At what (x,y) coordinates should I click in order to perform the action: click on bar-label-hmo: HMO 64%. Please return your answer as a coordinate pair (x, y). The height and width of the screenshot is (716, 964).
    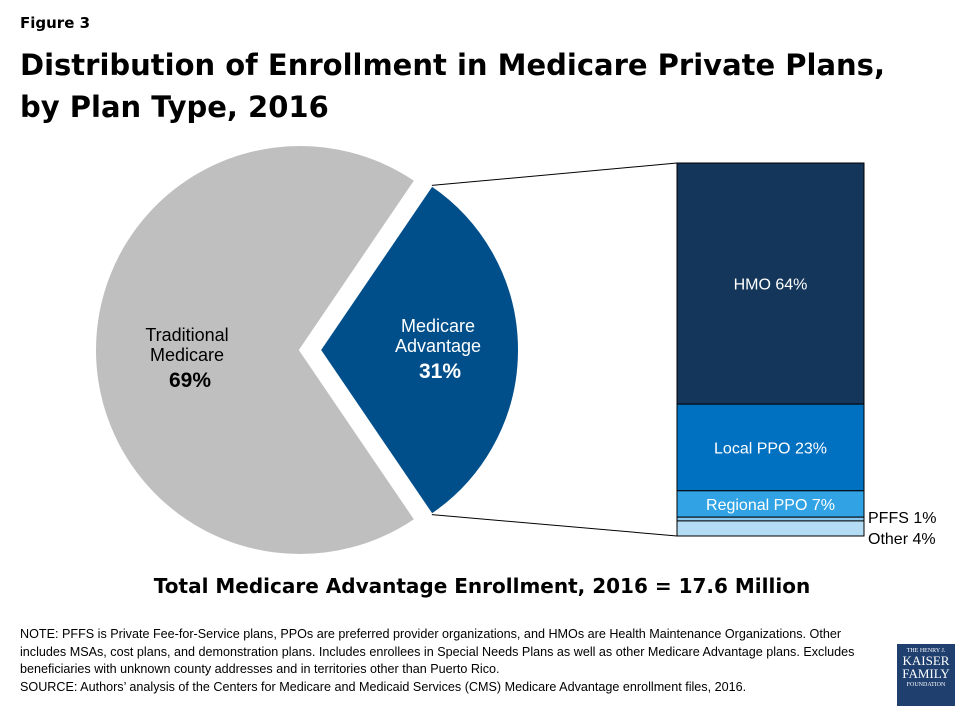
    Looking at the image, I should click on (771, 285).